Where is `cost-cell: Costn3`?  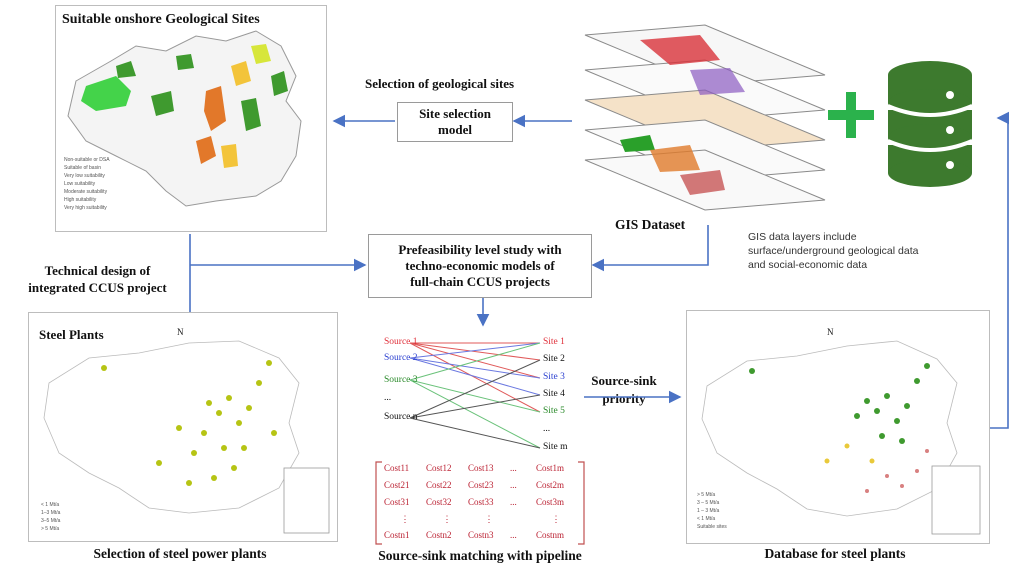
cost-cell: Costn3 is located at coordinates (481, 535).